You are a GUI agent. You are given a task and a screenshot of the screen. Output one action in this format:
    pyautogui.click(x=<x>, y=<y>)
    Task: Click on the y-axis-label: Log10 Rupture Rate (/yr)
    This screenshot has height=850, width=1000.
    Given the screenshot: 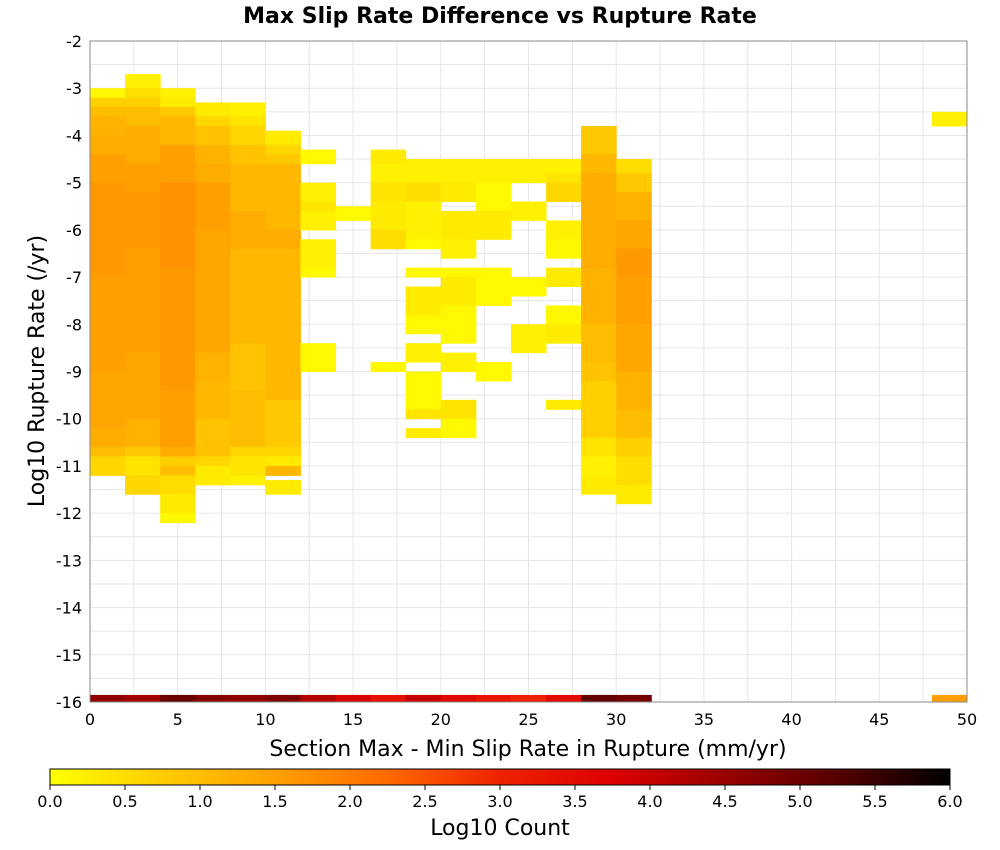 What is the action you would take?
    pyautogui.click(x=37, y=371)
    